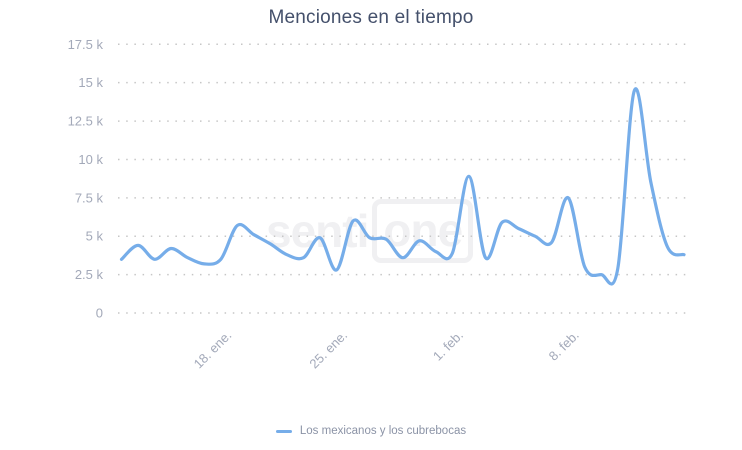 The image size is (742, 450). What do you see at coordinates (328, 350) in the screenshot?
I see `x-axis-tick-label: 25. ene.` at bounding box center [328, 350].